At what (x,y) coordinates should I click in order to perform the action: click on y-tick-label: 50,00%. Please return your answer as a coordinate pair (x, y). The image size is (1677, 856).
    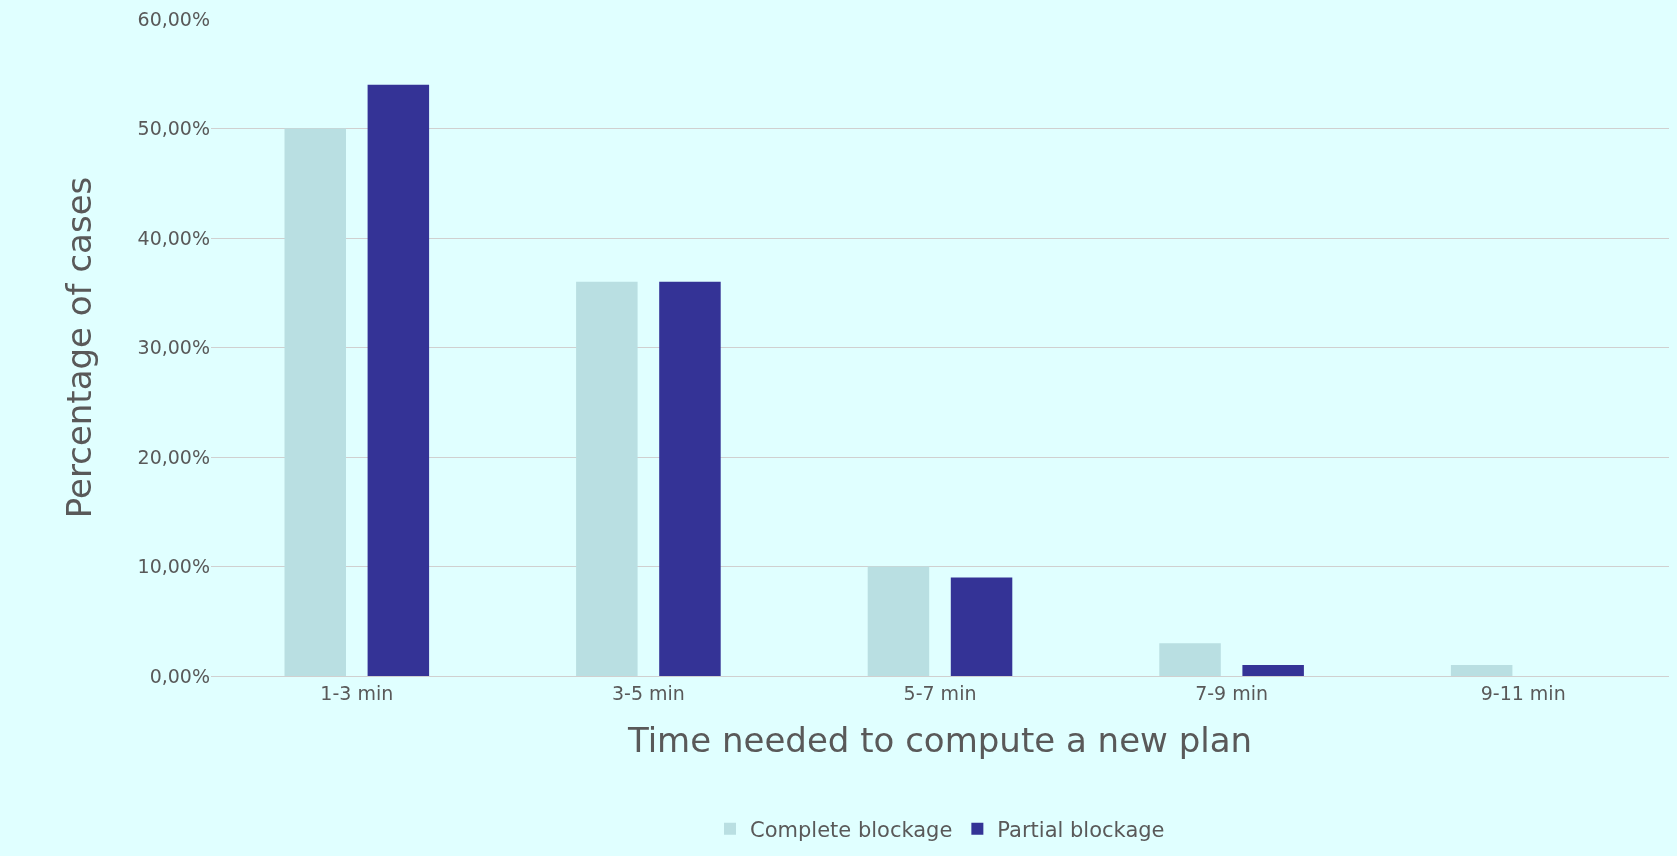
    Looking at the image, I should click on (173, 128).